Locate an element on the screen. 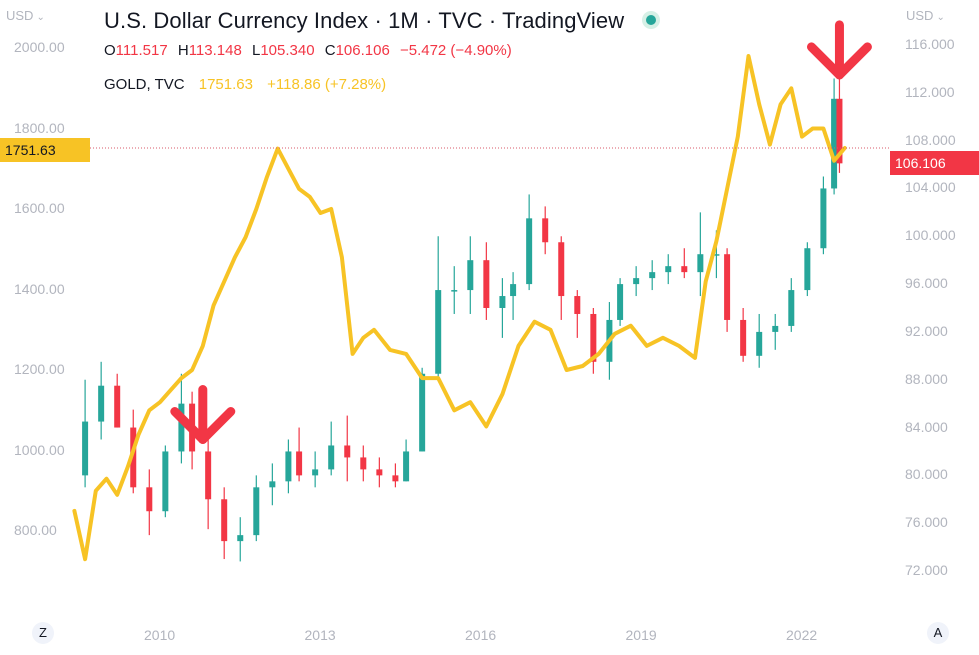 The height and width of the screenshot is (655, 979). compare-value: 1751.63 is located at coordinates (225, 84).